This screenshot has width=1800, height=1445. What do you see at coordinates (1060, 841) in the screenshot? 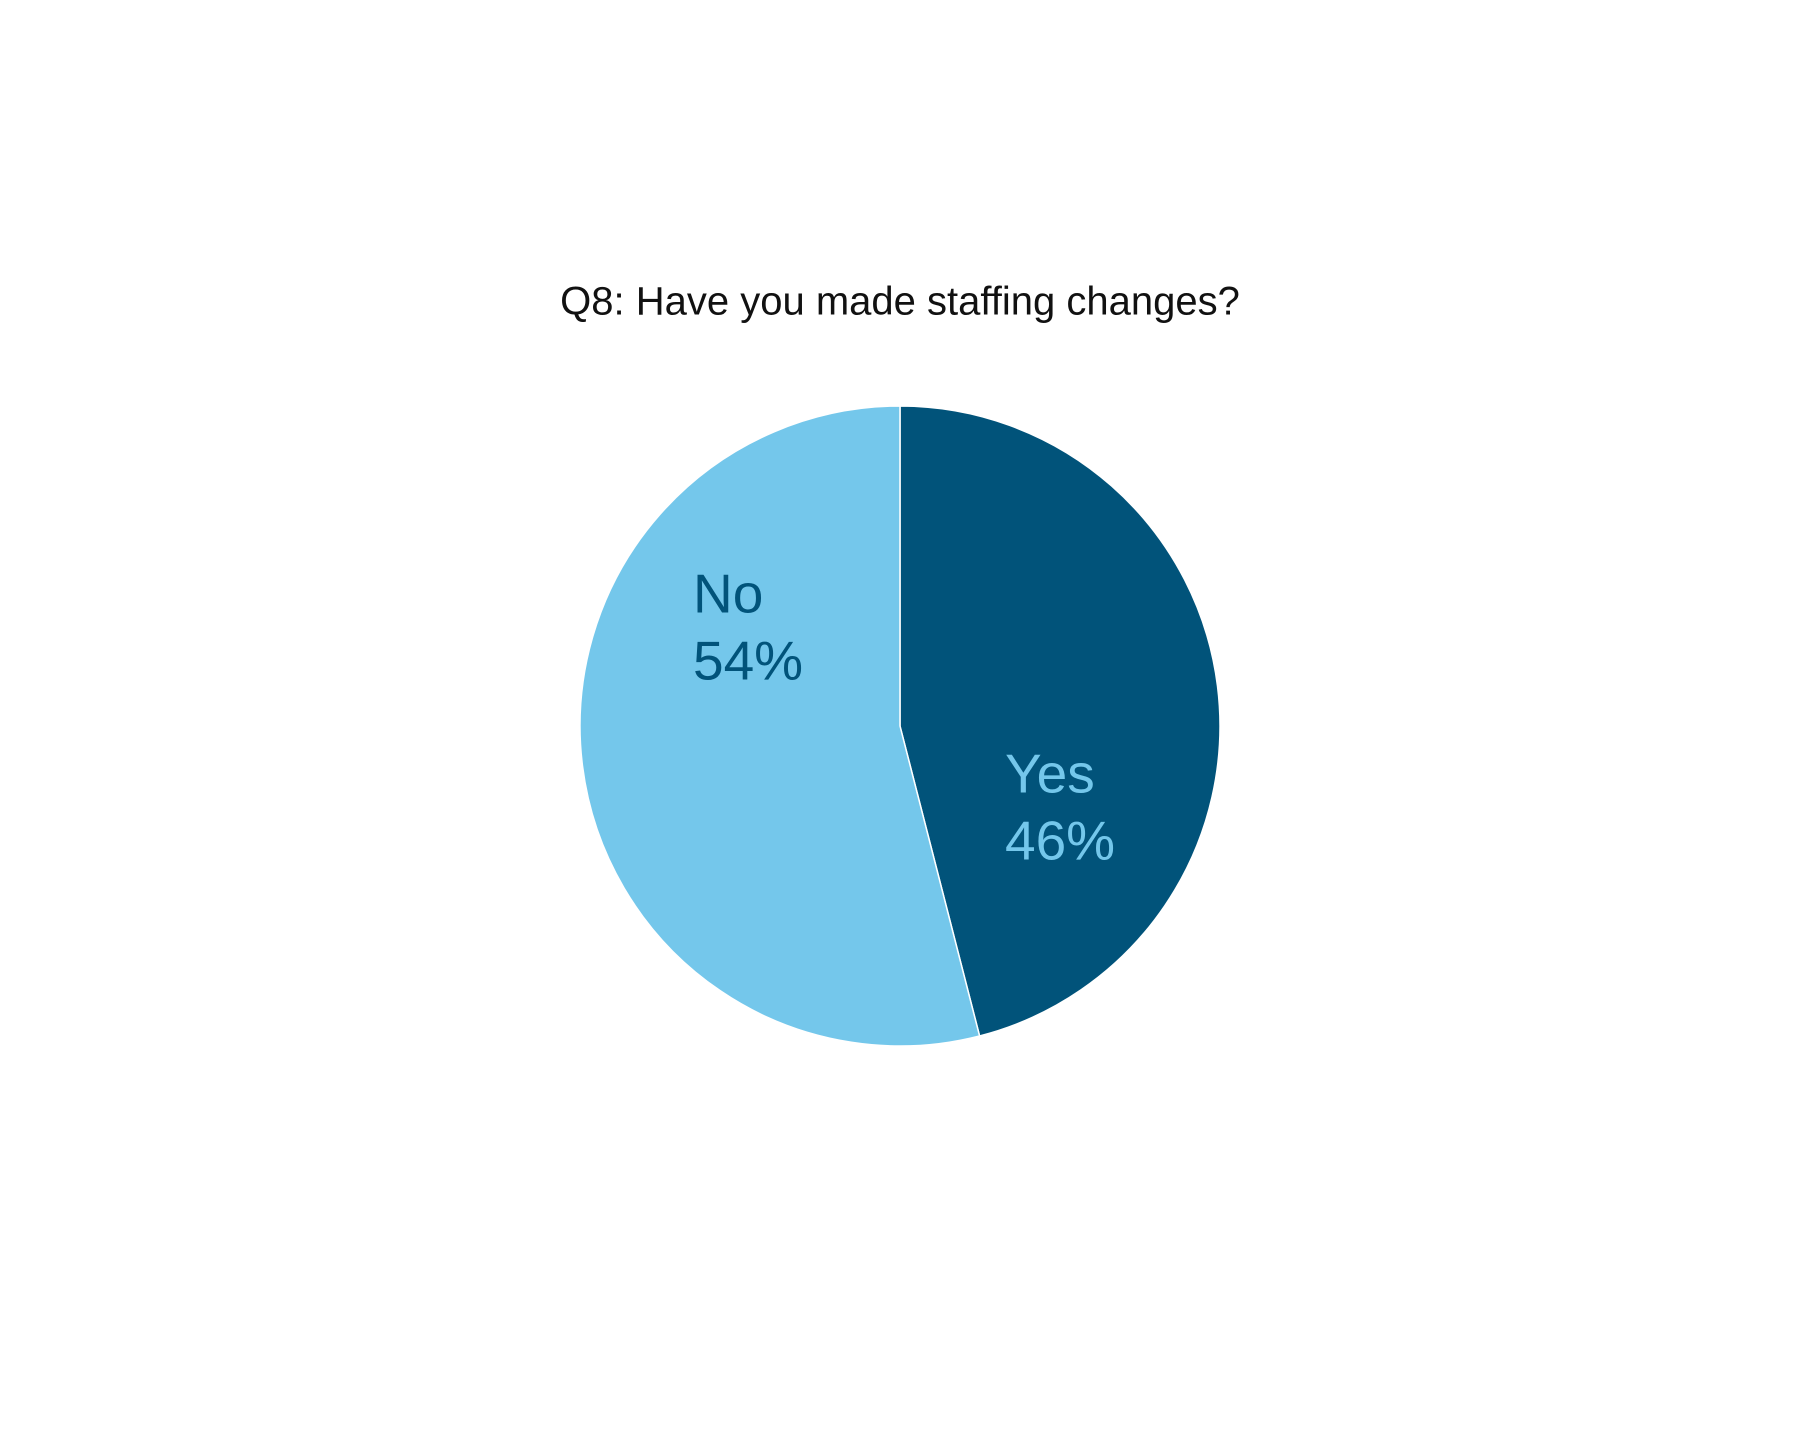
I see `slice-value-label: 46%` at bounding box center [1060, 841].